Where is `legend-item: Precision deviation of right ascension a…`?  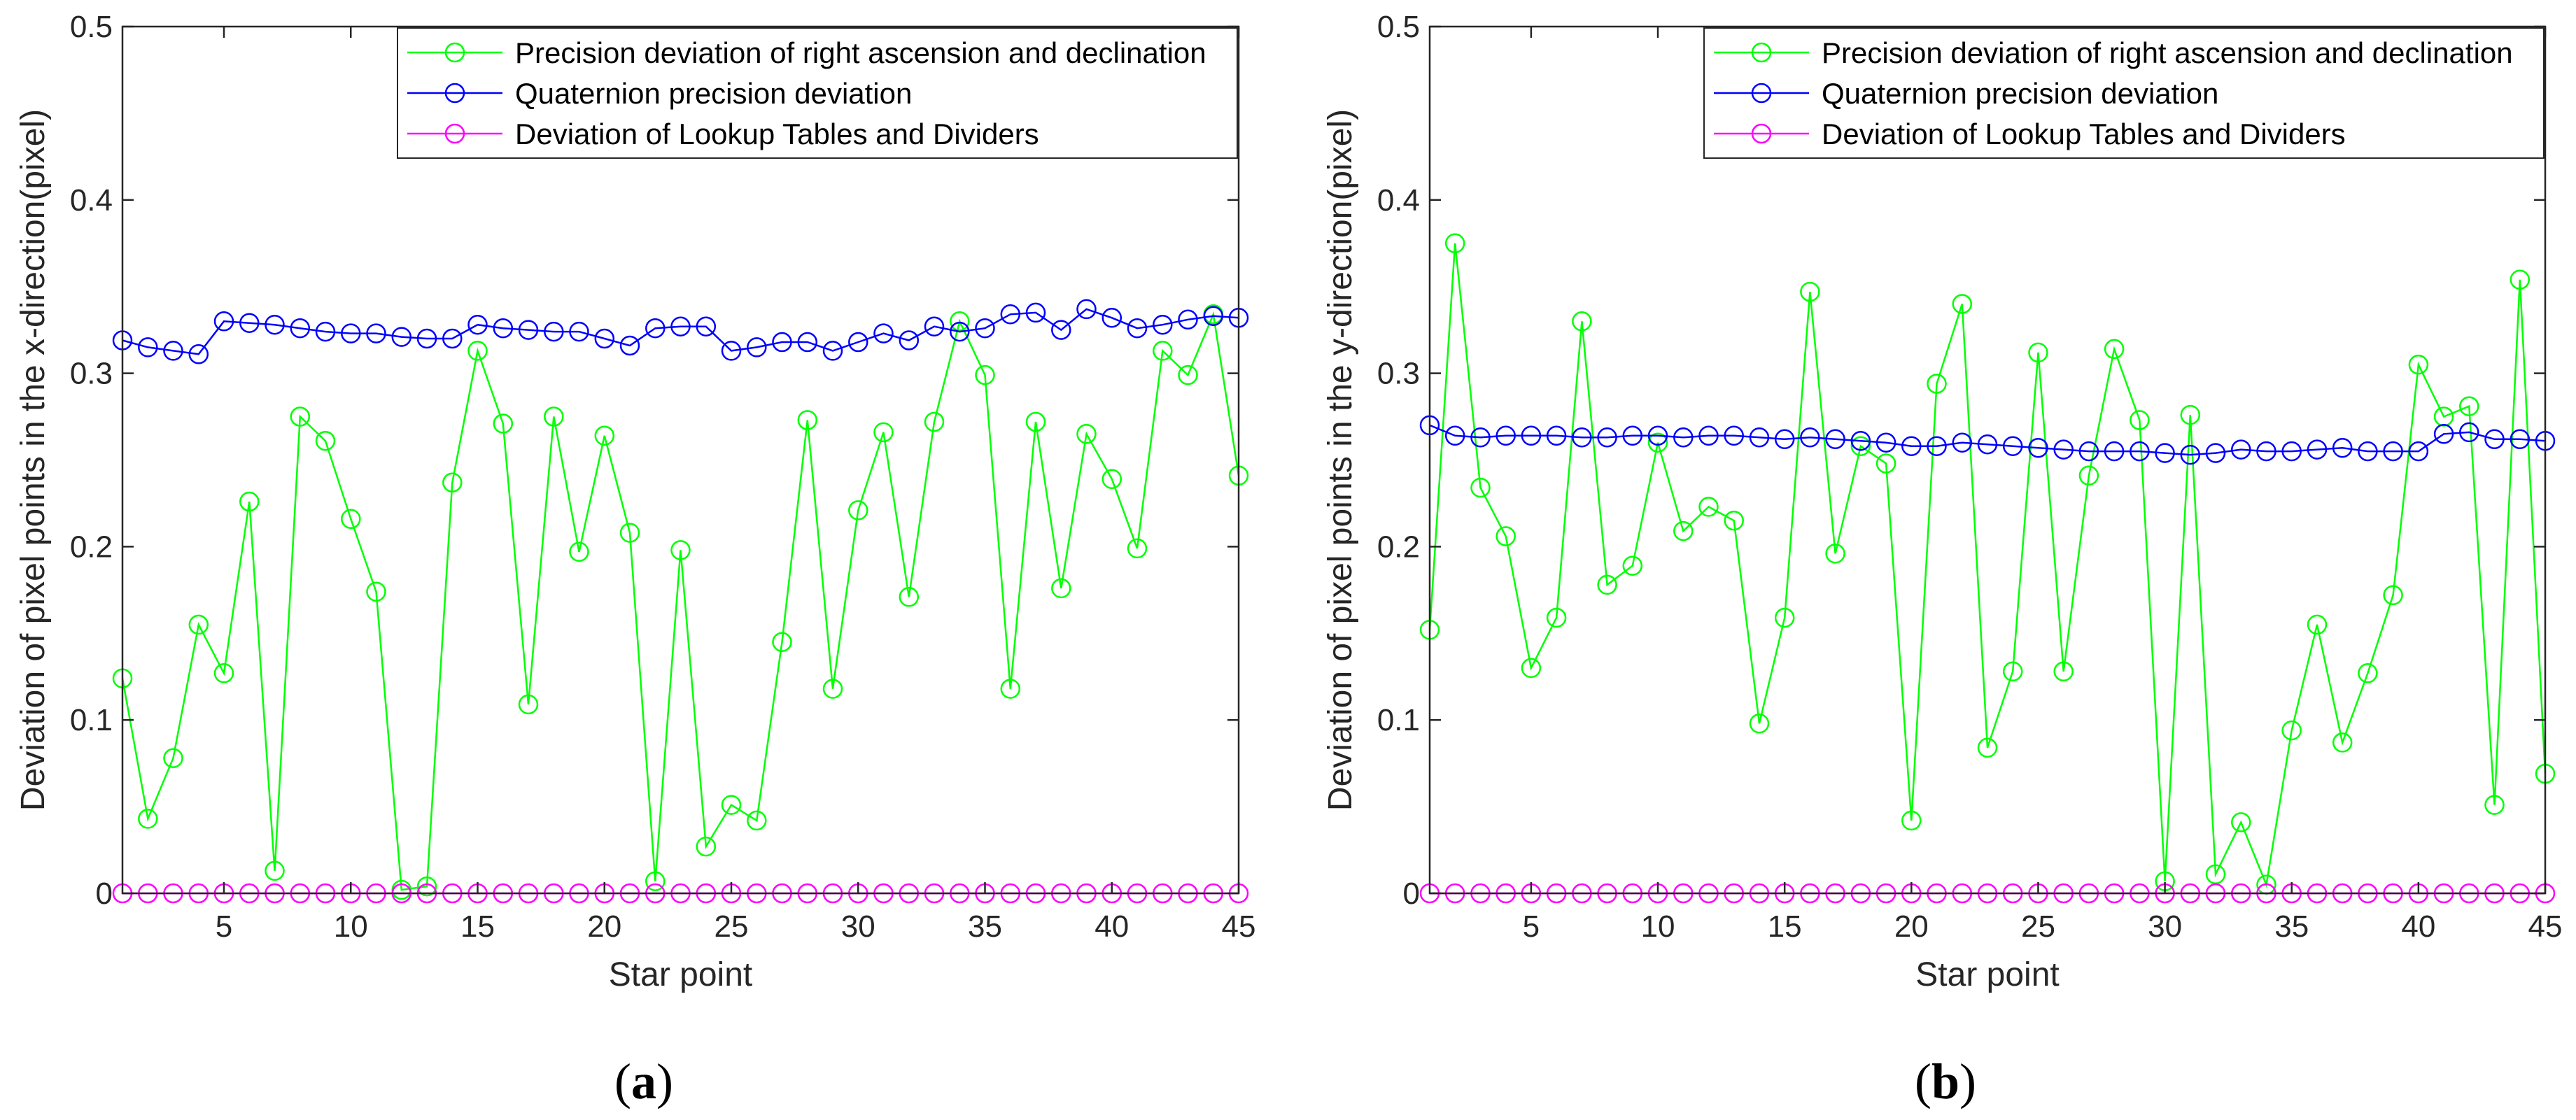
legend-item: Precision deviation of right ascension a… is located at coordinates (2113, 52).